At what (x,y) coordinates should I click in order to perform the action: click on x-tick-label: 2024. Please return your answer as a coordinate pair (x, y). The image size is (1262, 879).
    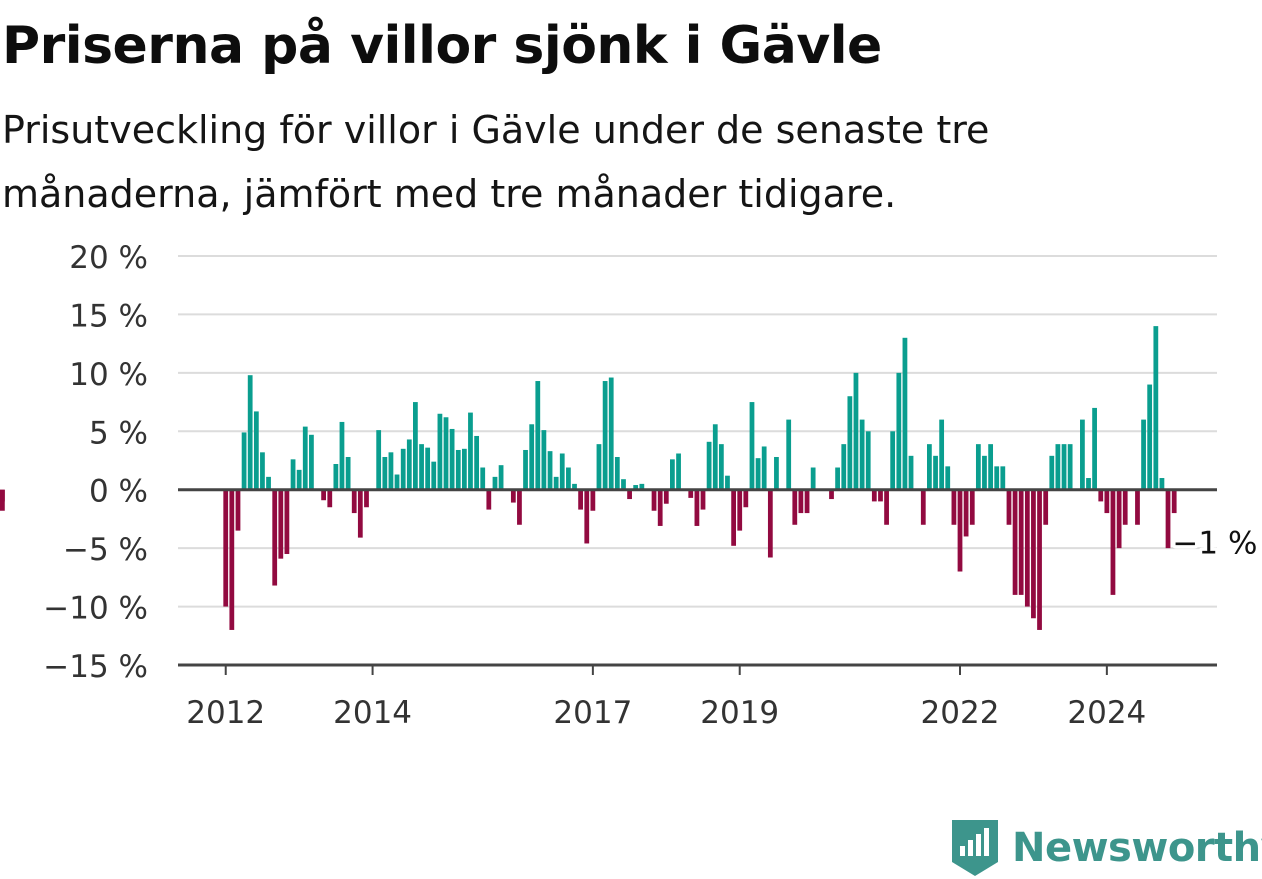
    Looking at the image, I should click on (1106, 713).